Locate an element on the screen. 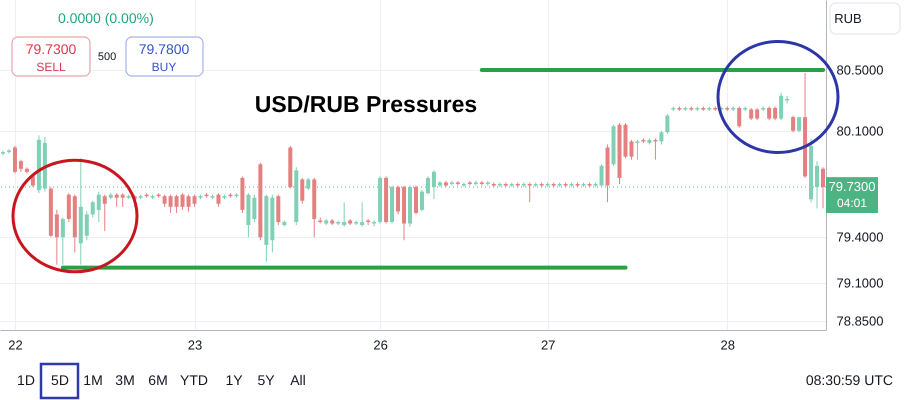  annotation: 0.0000 (0.00%) is located at coordinates (106, 18).